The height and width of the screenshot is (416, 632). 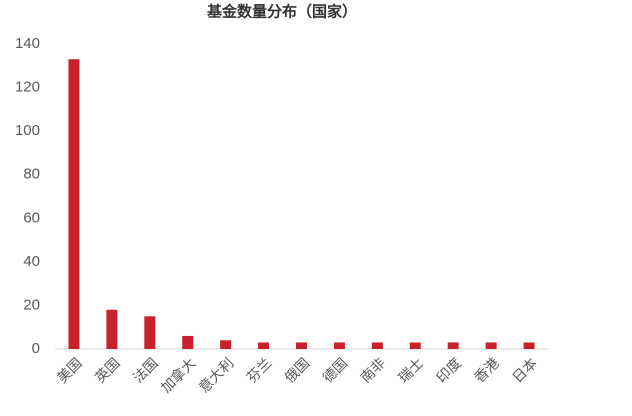 What do you see at coordinates (411, 370) in the screenshot?
I see `x-tick-label: 瑞士` at bounding box center [411, 370].